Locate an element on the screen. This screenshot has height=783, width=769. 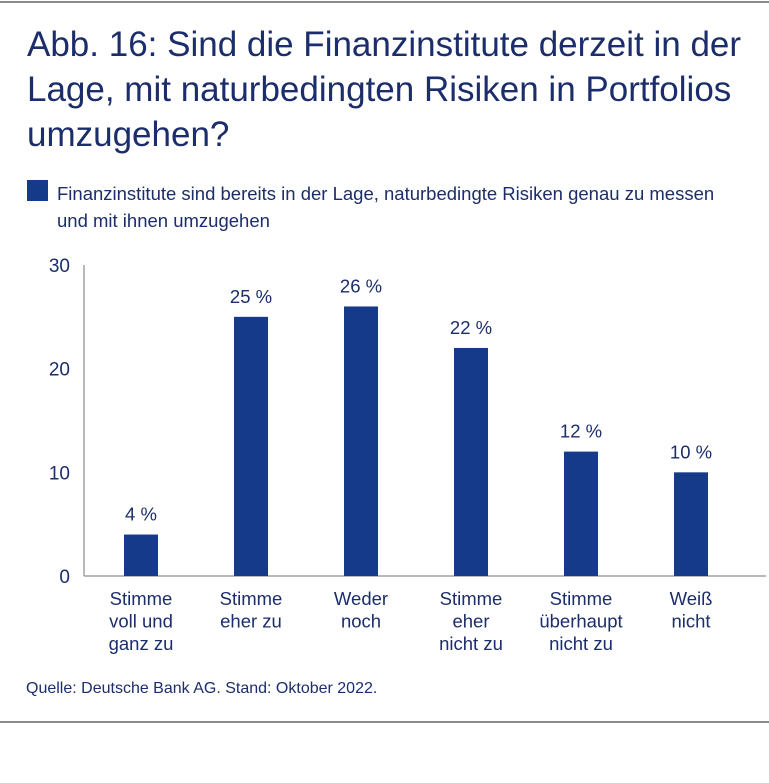
x-tick-label: Weiß nicht is located at coordinates (691, 610).